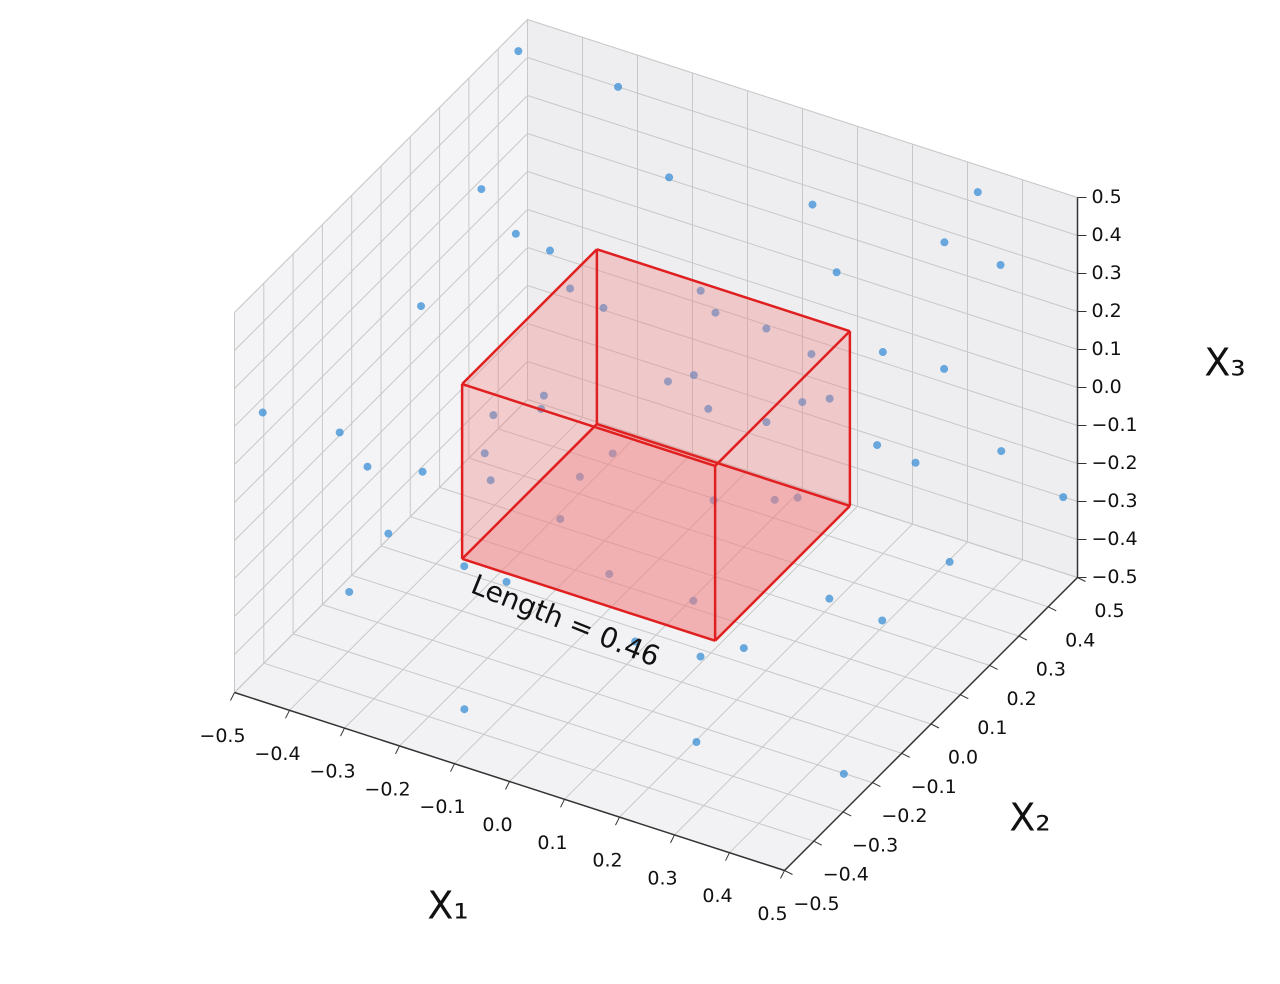 This screenshot has height=984, width=1280. What do you see at coordinates (772, 914) in the screenshot?
I see `x-tick-label: 0.5` at bounding box center [772, 914].